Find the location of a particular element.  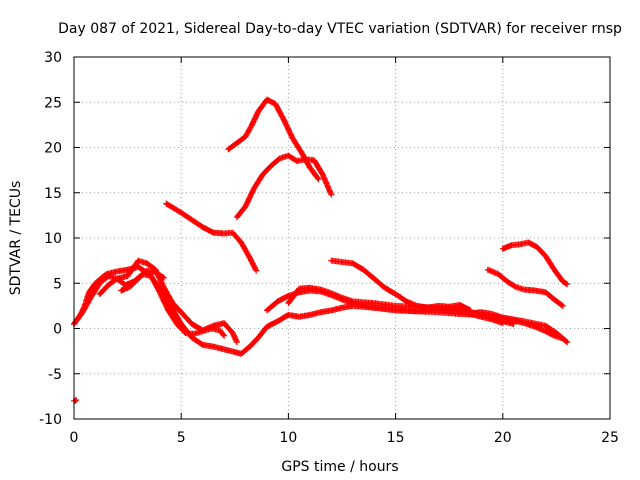

y-tick-label: 30 is located at coordinates (53, 58).